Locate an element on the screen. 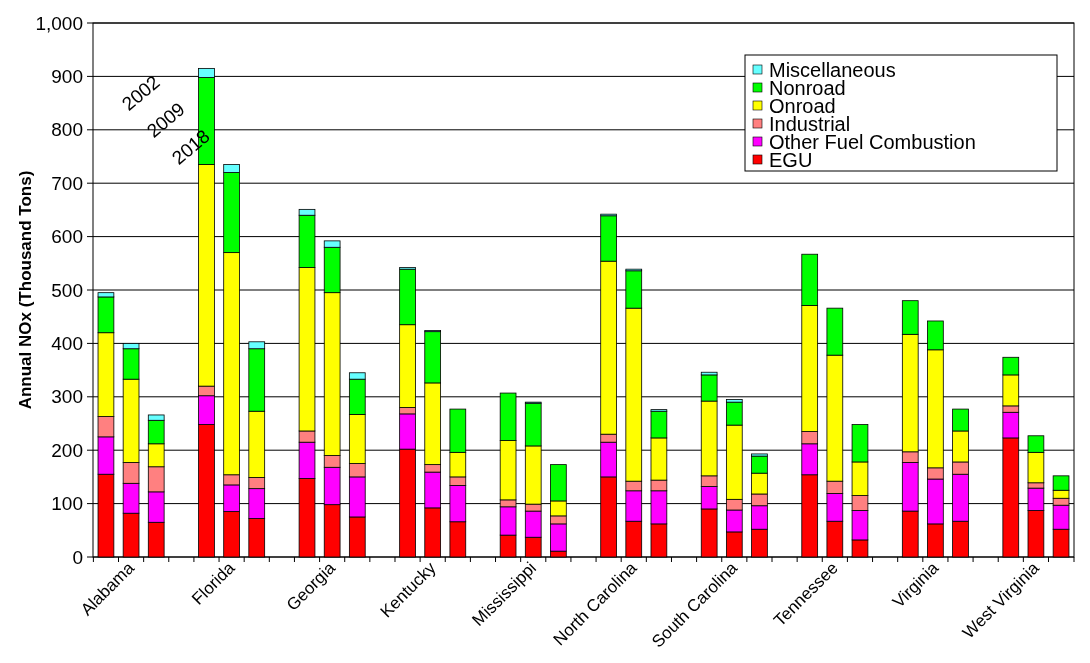 Image resolution: width=1090 pixels, height=663 pixels. y-axis-title: Annual NOx (Thousand Tons) is located at coordinates (25, 290).